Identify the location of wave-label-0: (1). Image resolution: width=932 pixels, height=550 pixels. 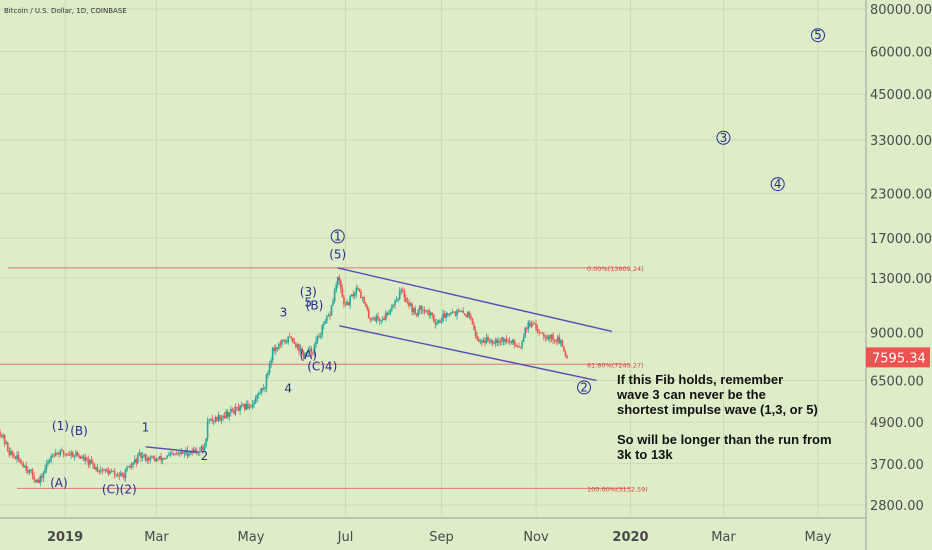
(60, 426).